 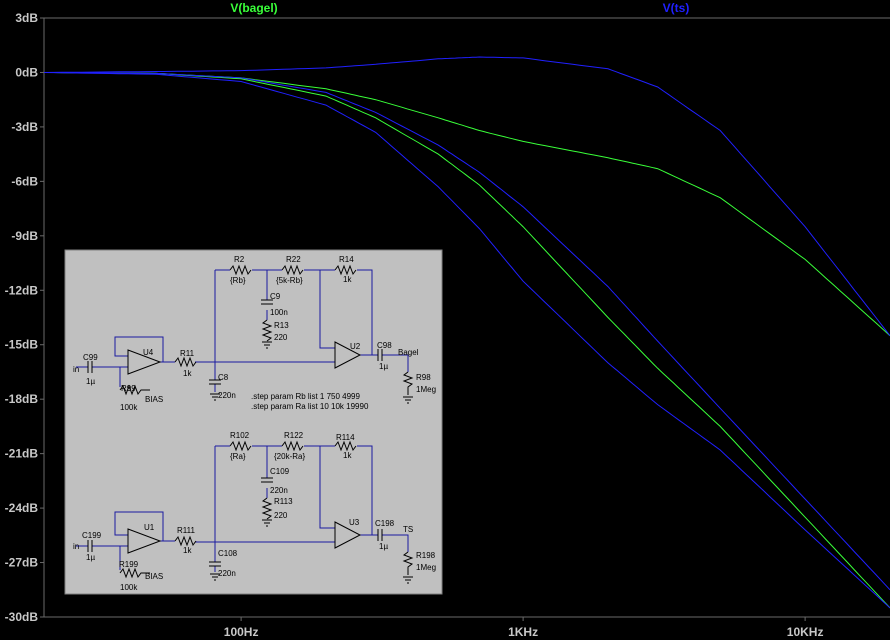 I want to click on resistor-r13, so click(x=267, y=330).